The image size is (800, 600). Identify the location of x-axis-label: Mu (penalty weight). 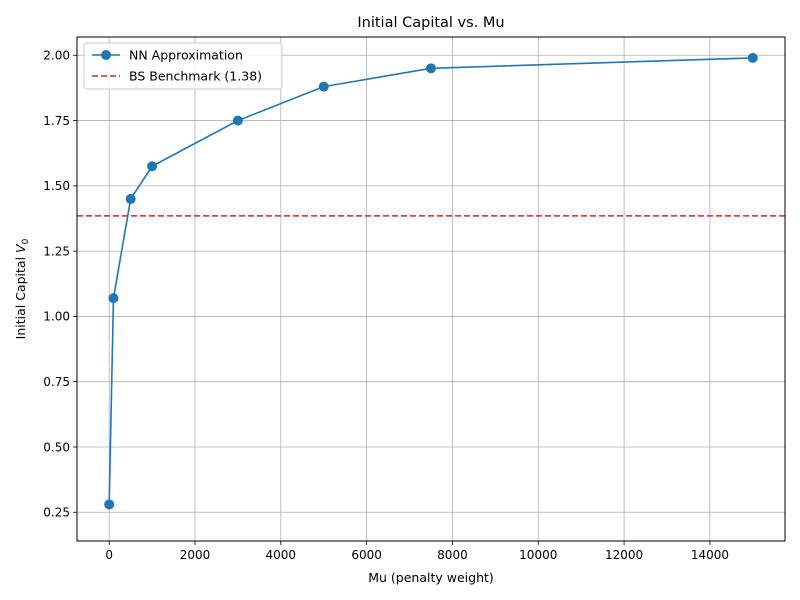
(431, 577).